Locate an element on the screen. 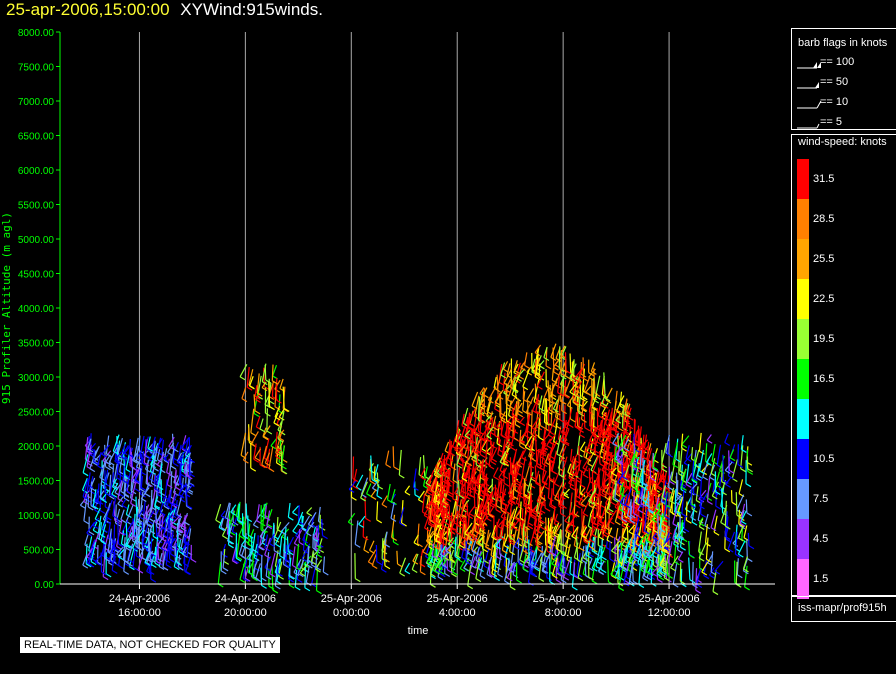  speed-swatch is located at coordinates (803, 339).